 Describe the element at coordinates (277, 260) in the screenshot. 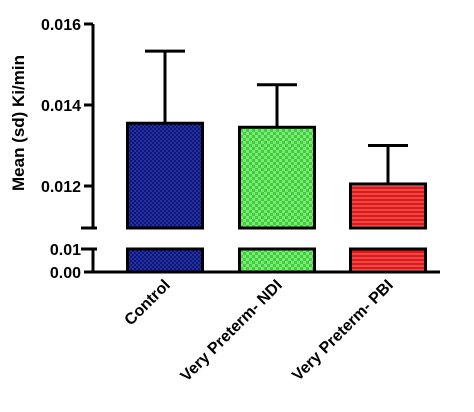

I see `bar-1-lower` at that location.